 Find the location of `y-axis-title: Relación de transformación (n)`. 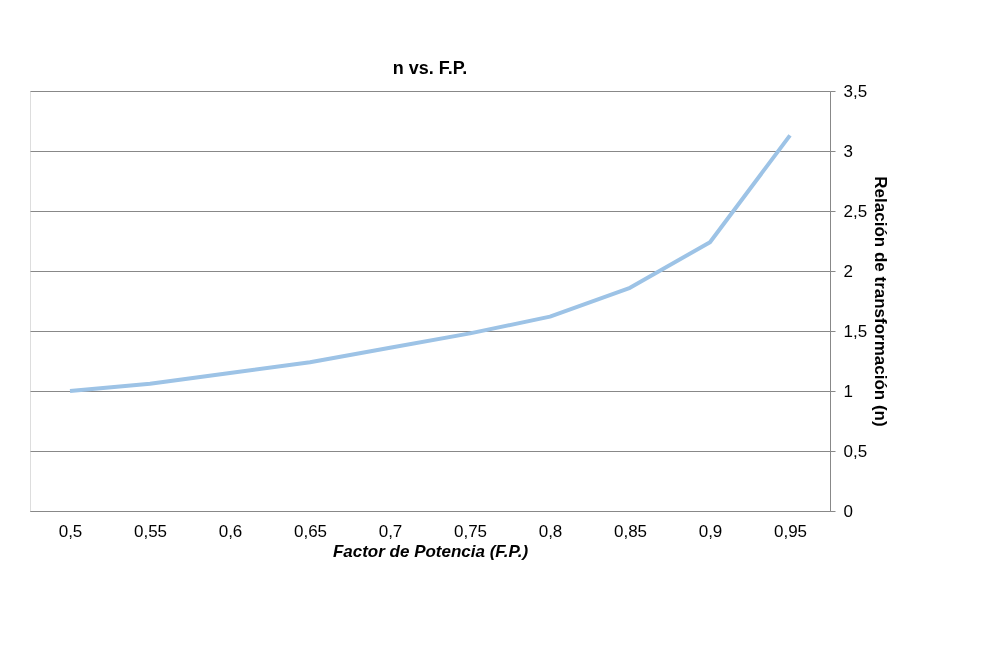

y-axis-title: Relación de transformación (n) is located at coordinates (881, 301).